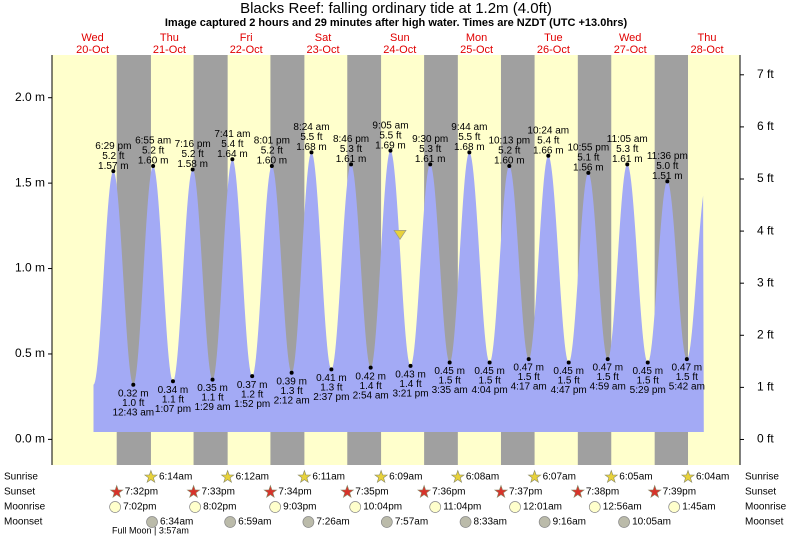 Image resolution: width=793 pixels, height=544 pixels. What do you see at coordinates (139, 507) in the screenshot?
I see `moonrise-time: 7:02pm` at bounding box center [139, 507].